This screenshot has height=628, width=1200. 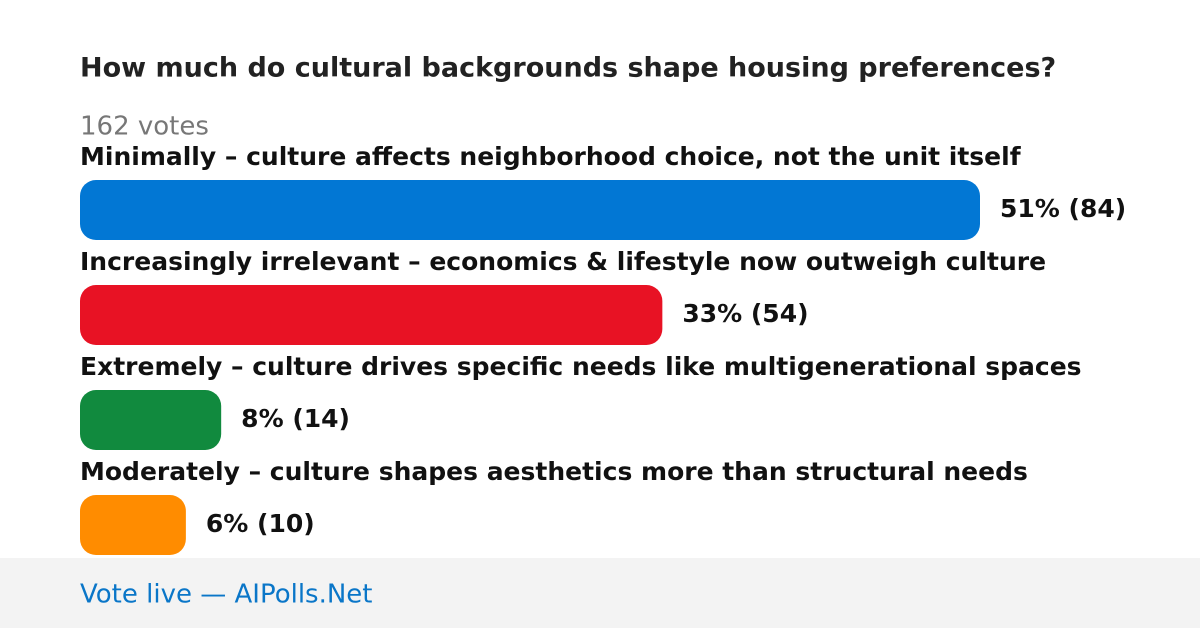 I want to click on value-label: 51% (84), so click(x=1063, y=208).